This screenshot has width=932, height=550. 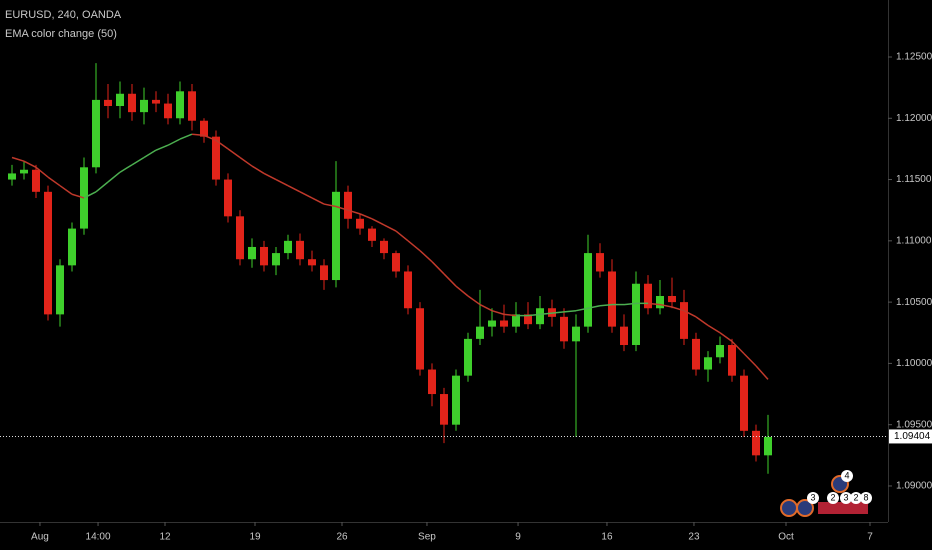 What do you see at coordinates (255, 537) in the screenshot?
I see `x-tick-label: 19` at bounding box center [255, 537].